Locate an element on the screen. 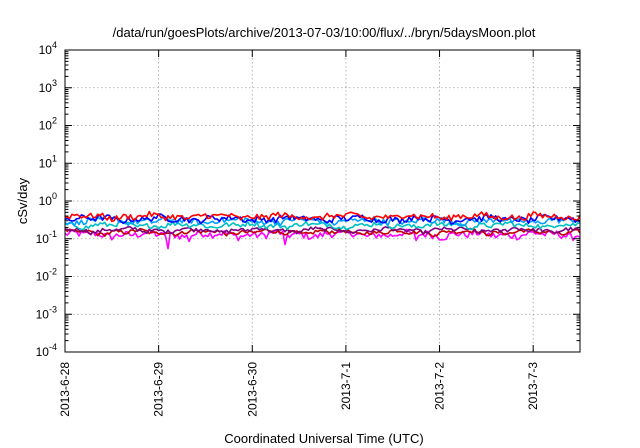 Image resolution: width=640 pixels, height=448 pixels. series-group is located at coordinates (322, 230).